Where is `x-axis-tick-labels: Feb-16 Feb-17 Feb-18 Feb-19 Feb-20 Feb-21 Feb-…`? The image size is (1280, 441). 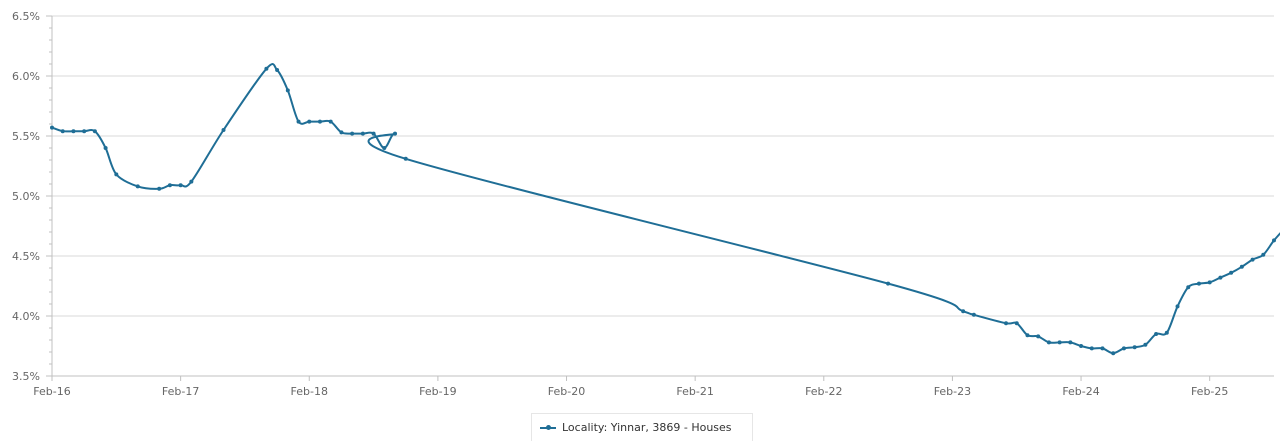
x-axis-tick-labels: Feb-16 Feb-17 Feb-18 Feb-19 Feb-20 Feb-21 Feb-… is located at coordinates (630, 391).